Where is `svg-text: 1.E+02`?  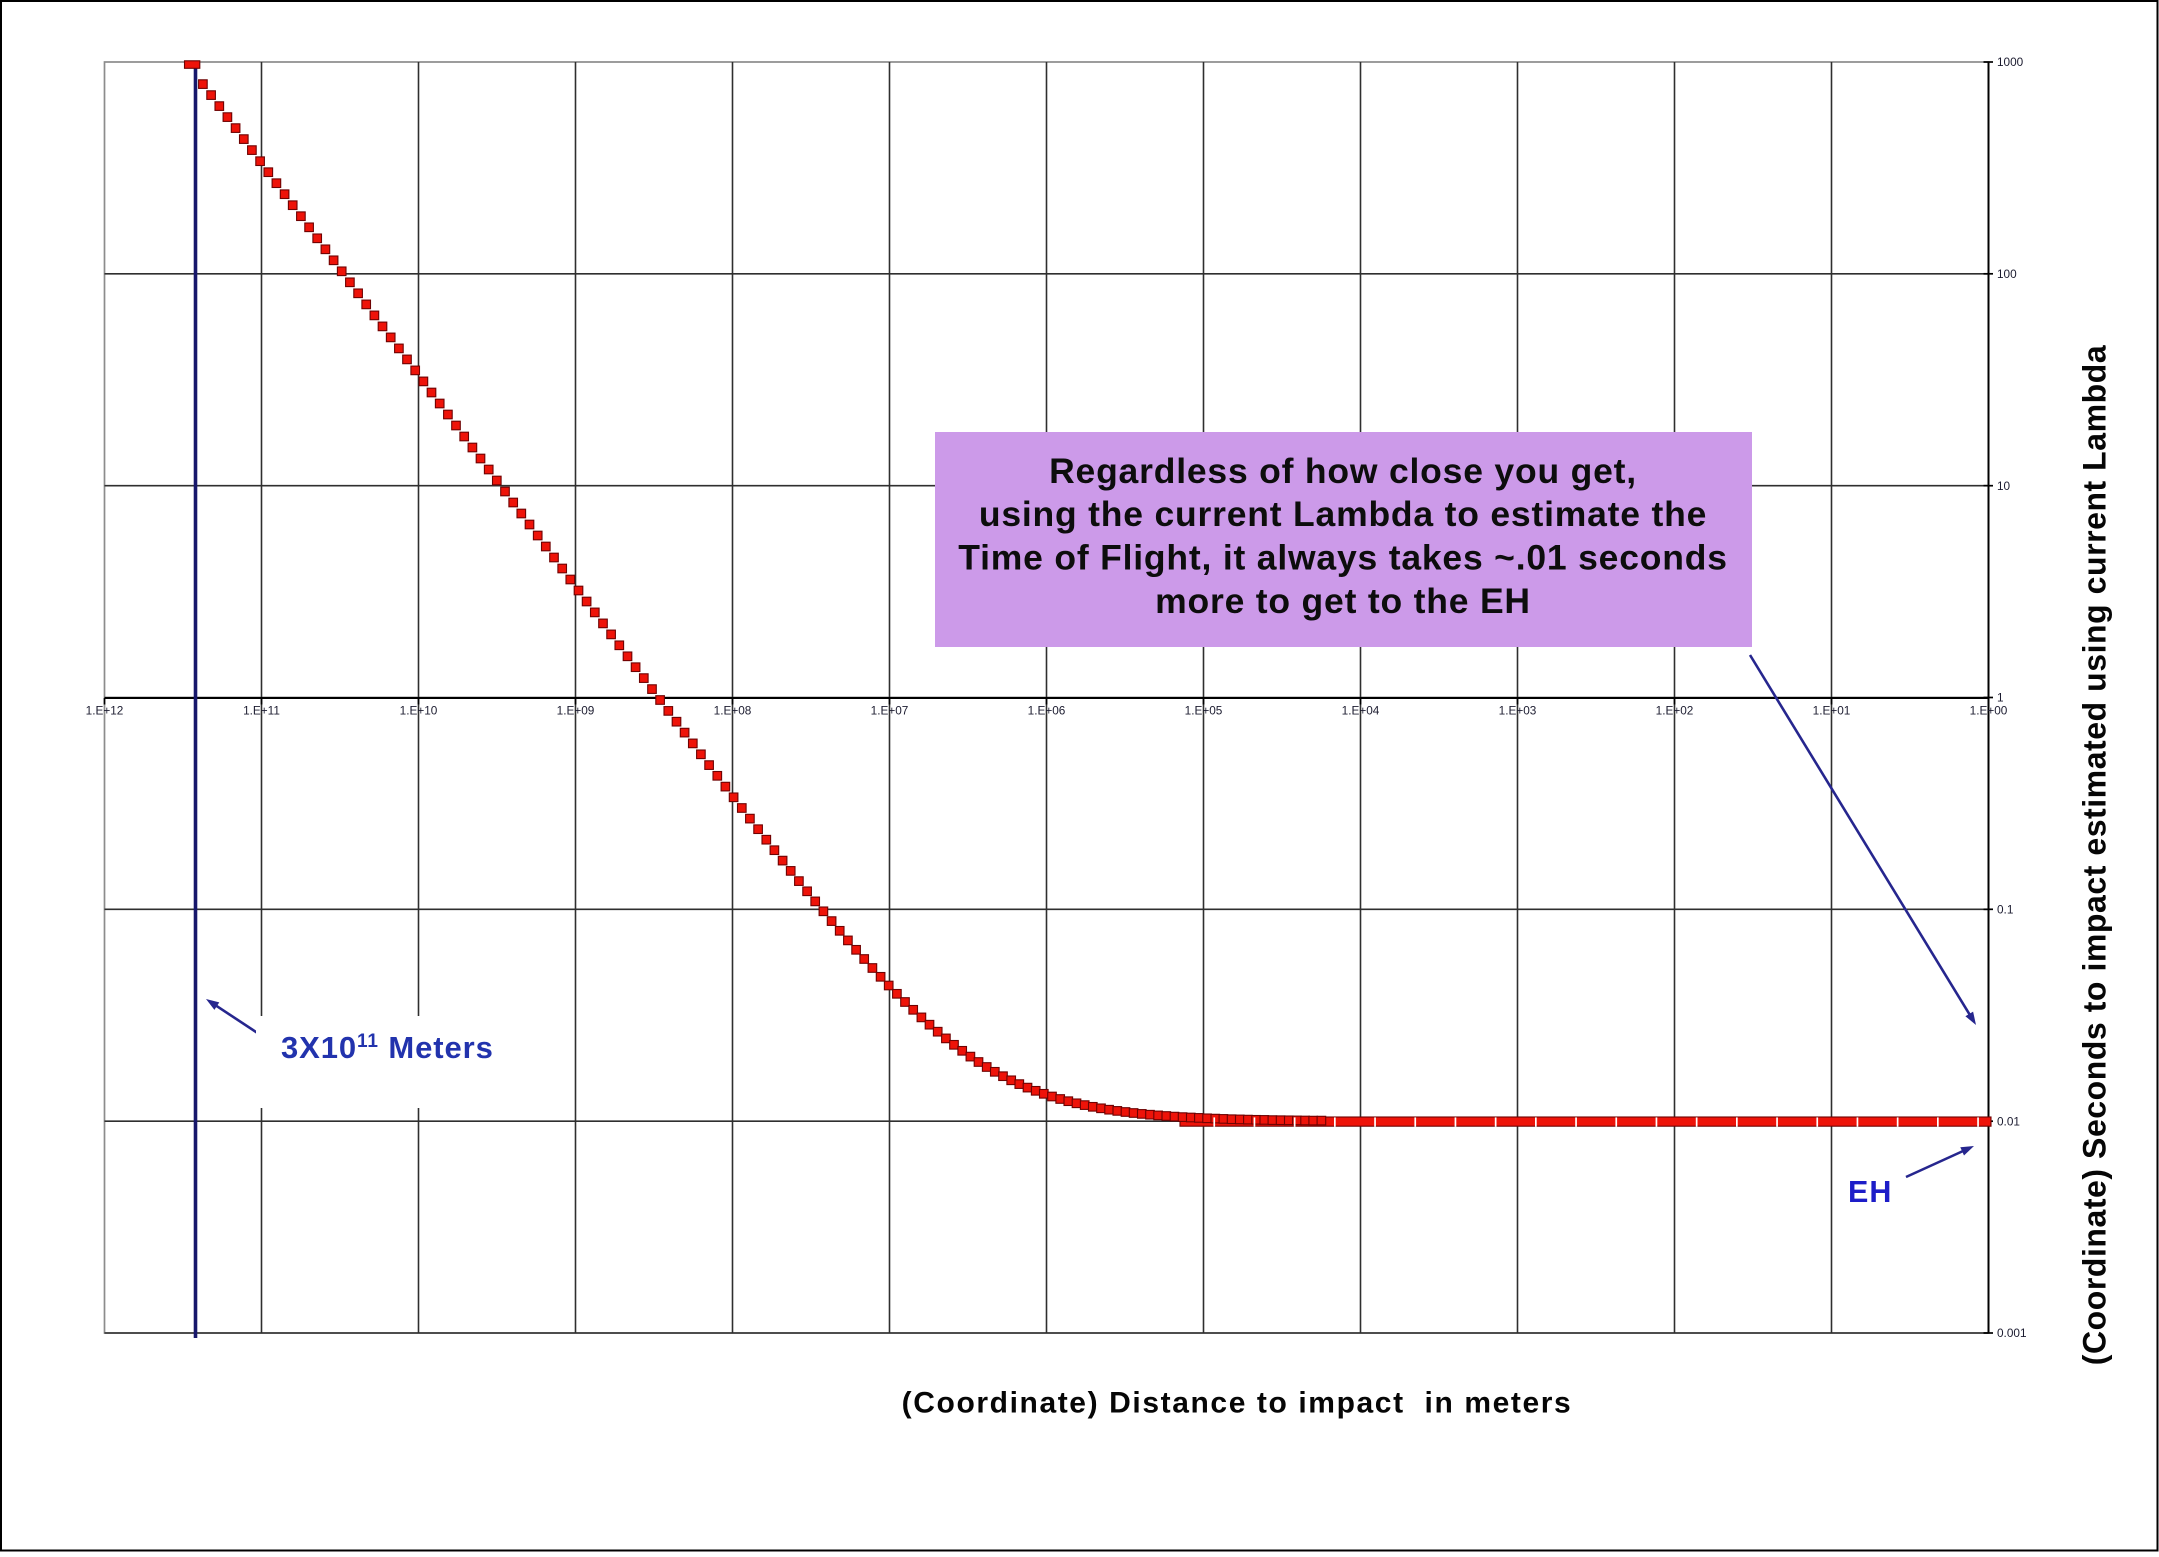
svg-text: 1.E+02 is located at coordinates (1675, 711).